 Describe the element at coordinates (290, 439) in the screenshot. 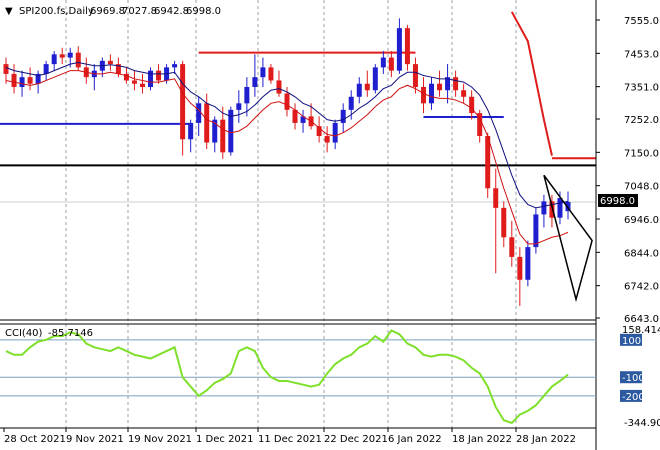

I see `date-tick-label: 11 Dec 2021` at that location.